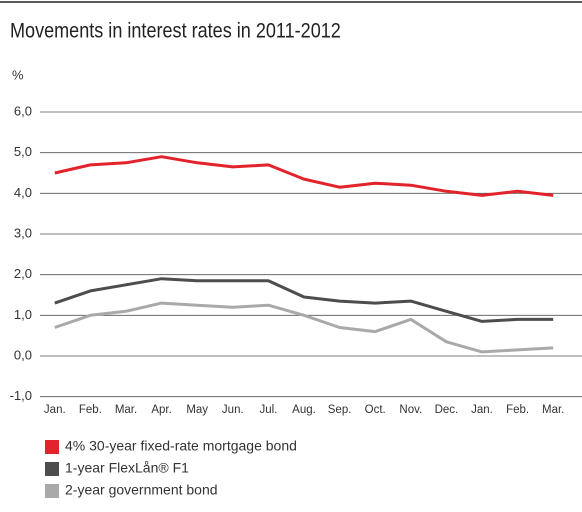 The height and width of the screenshot is (512, 582). Describe the element at coordinates (375, 410) in the screenshot. I see `x-tick-label: Oct.` at that location.